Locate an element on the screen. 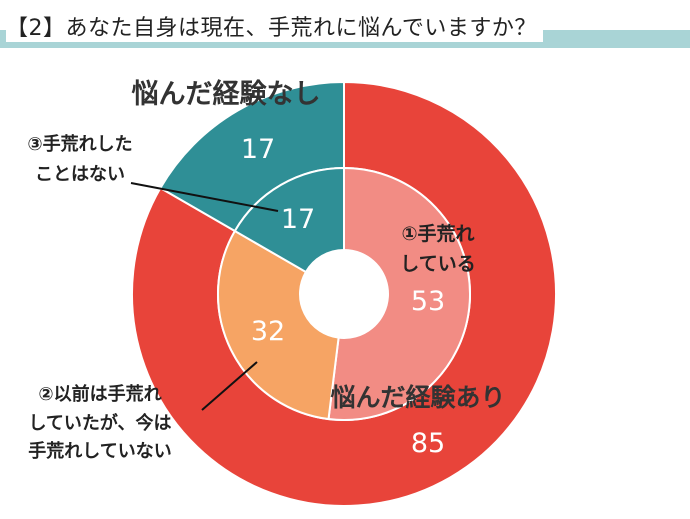  chart-title: 【2】あなた自身は現在、手荒れに悩んでいますか？ is located at coordinates (274, 26).